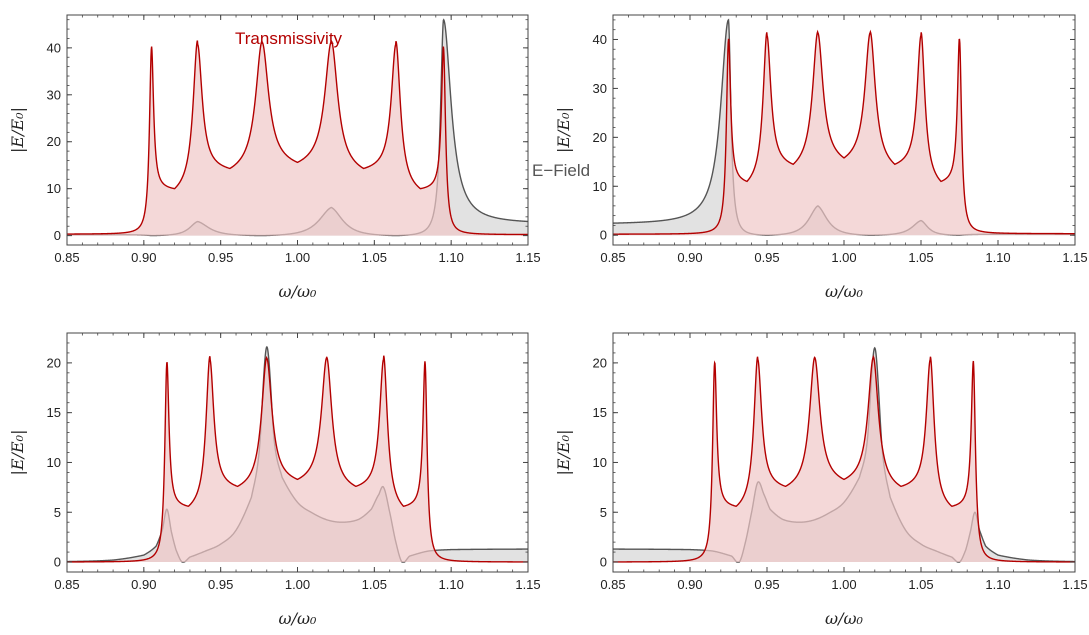 This screenshot has height=635, width=1089. I want to click on e-field-annotation: E−Field, so click(561, 170).